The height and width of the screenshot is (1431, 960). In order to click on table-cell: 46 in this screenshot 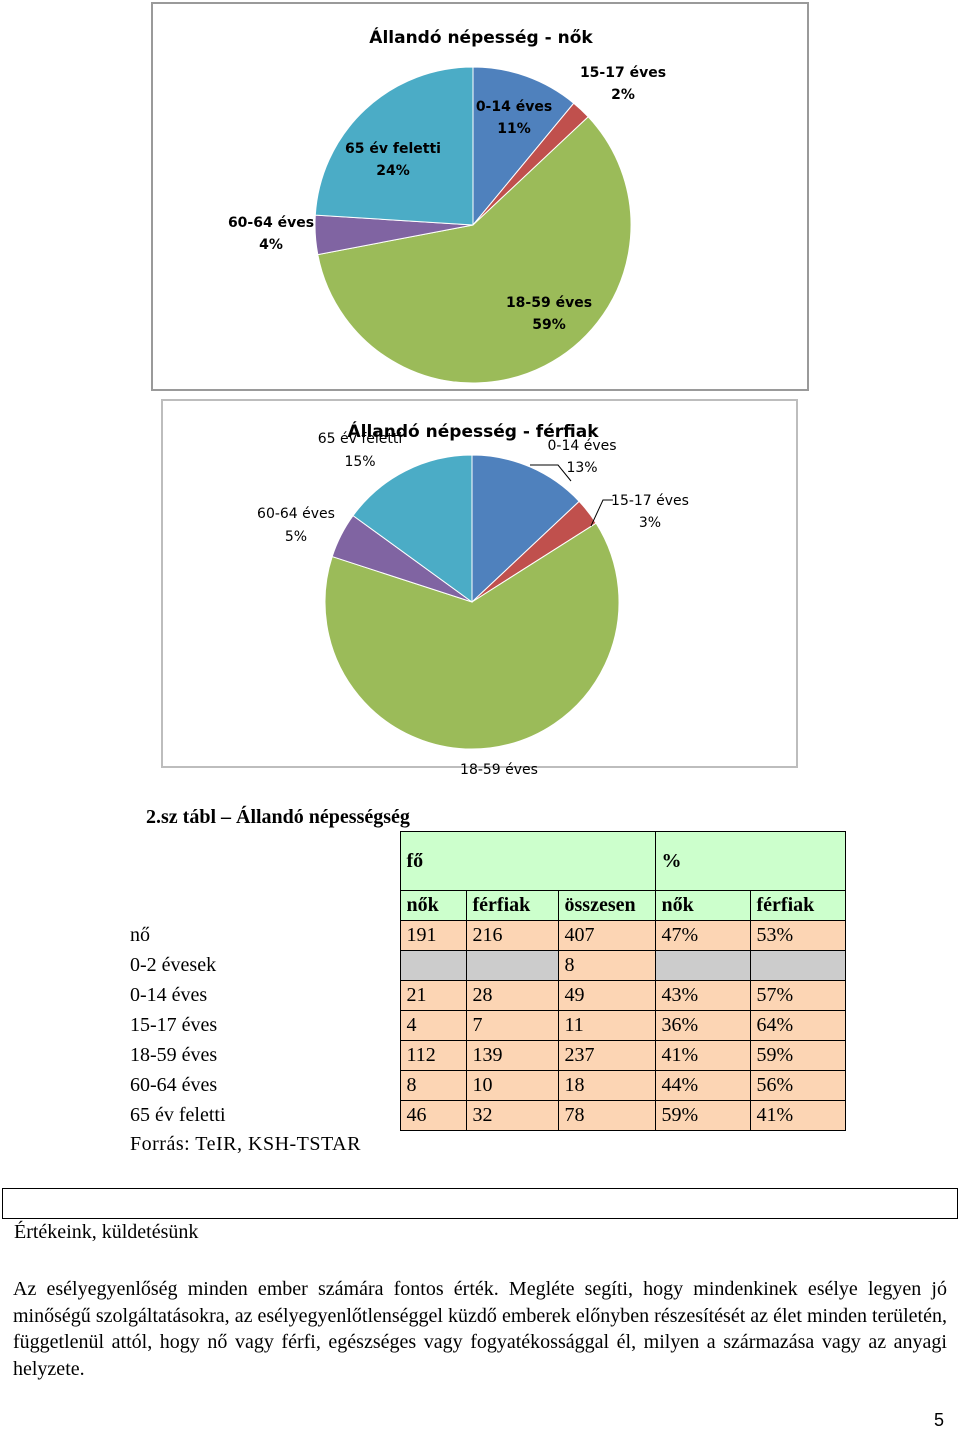, I will do `click(433, 1115)`.